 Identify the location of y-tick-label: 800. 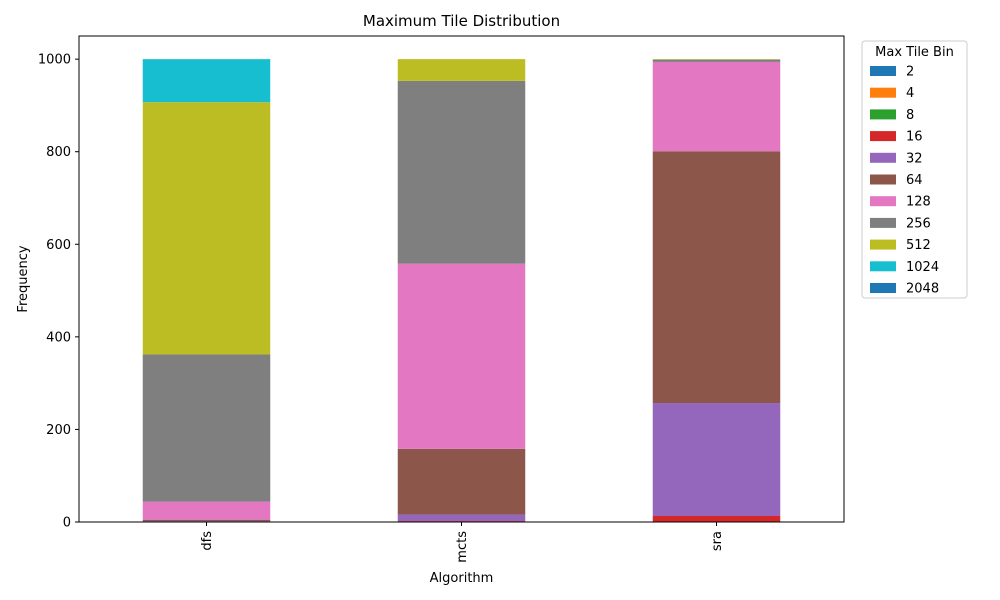
(58, 152).